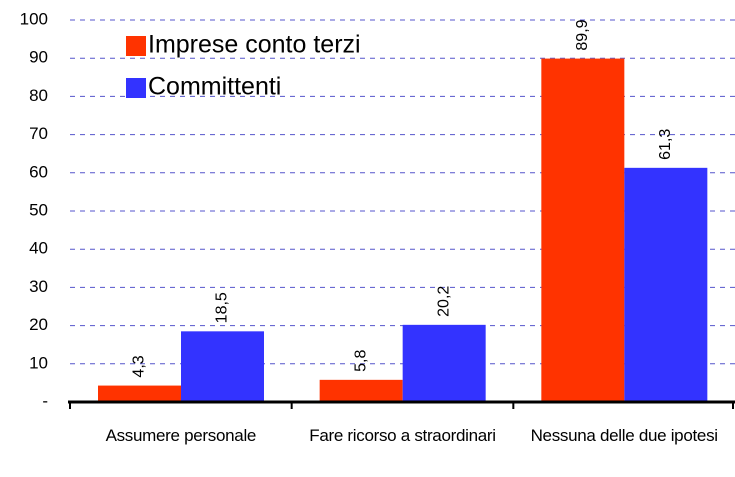  Describe the element at coordinates (38, 133) in the screenshot. I see `y-tick-label: 70` at that location.